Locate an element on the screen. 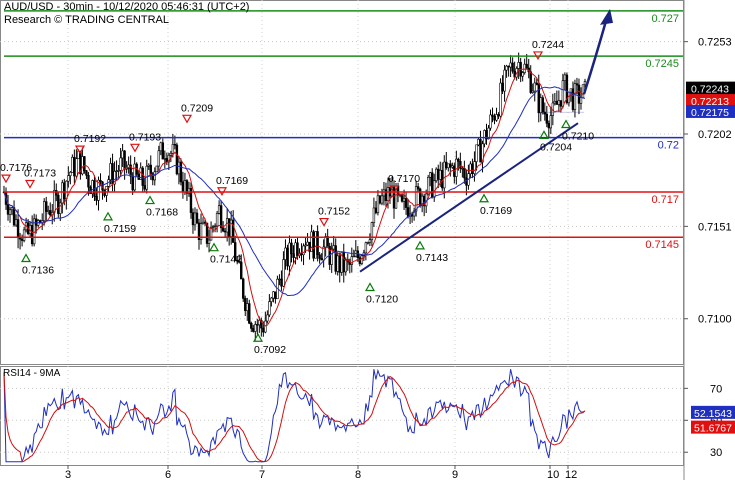 The image size is (735, 480). trend-line-support is located at coordinates (469, 197).